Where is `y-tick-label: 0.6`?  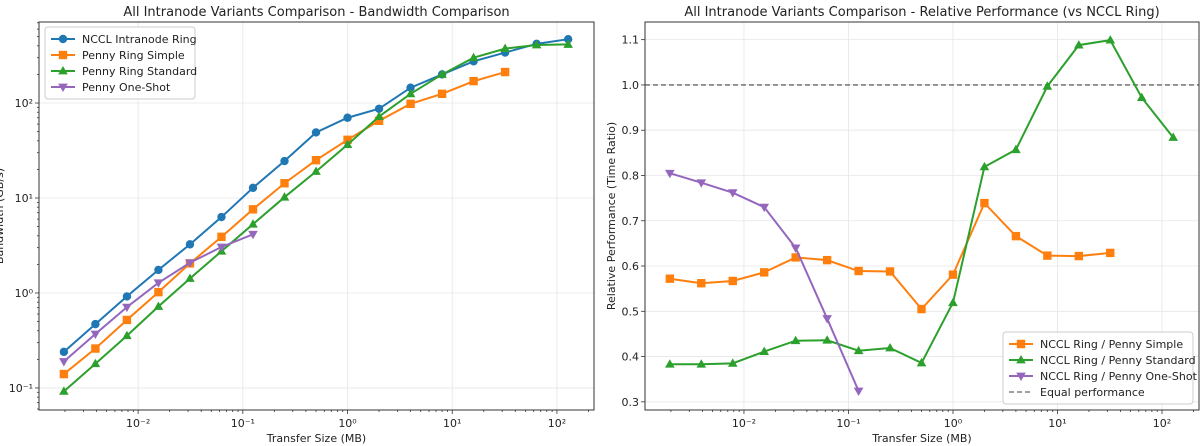
y-tick-label: 0.6 is located at coordinates (631, 266).